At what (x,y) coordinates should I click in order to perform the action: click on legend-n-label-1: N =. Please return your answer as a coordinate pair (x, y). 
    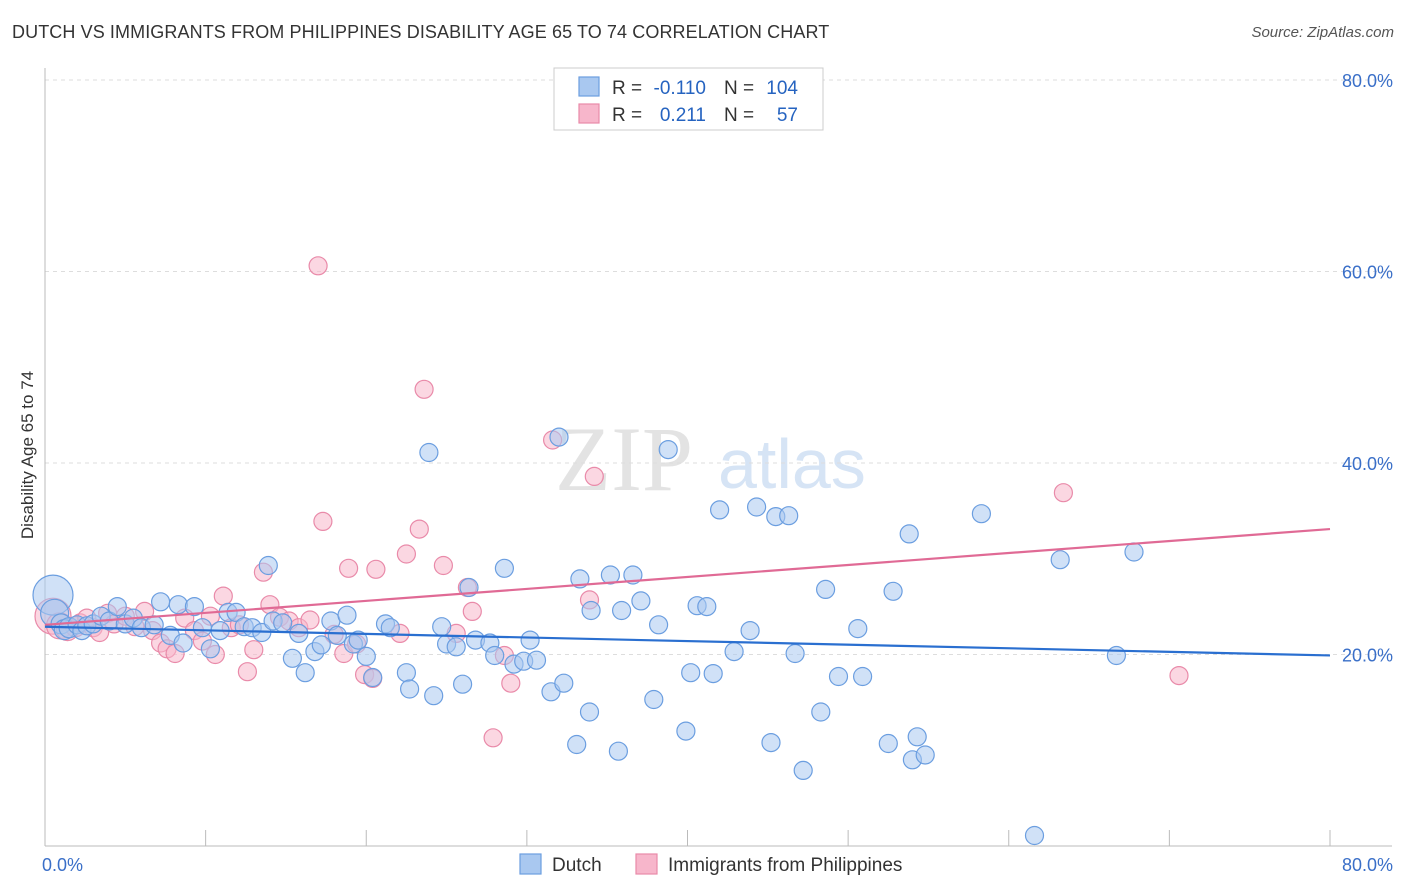
    Looking at the image, I should click on (739, 88).